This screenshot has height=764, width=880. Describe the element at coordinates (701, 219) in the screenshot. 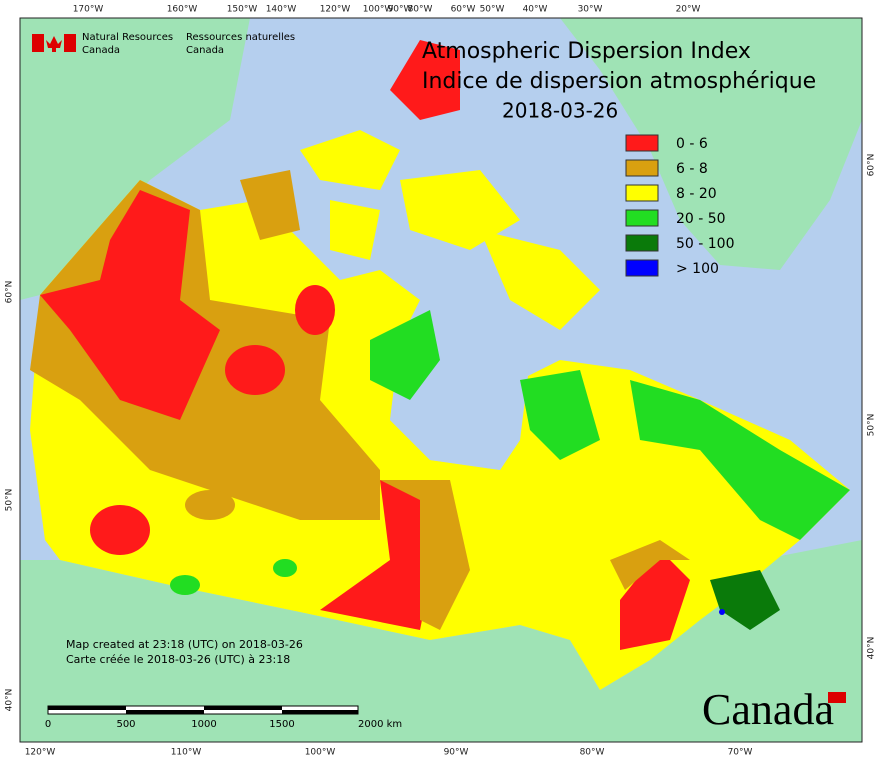

I see `legend-label: 20 - 50` at that location.